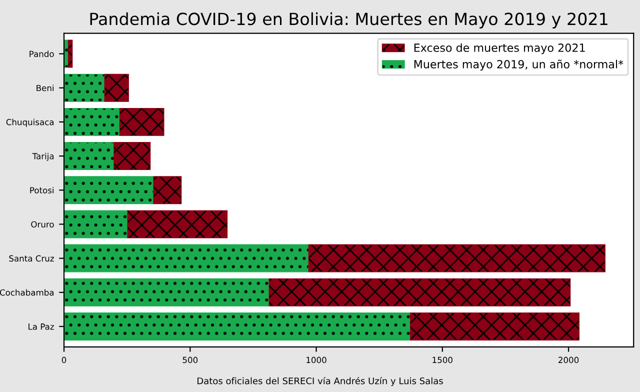  I want to click on y-tick-label: Tarija, so click(43, 156).